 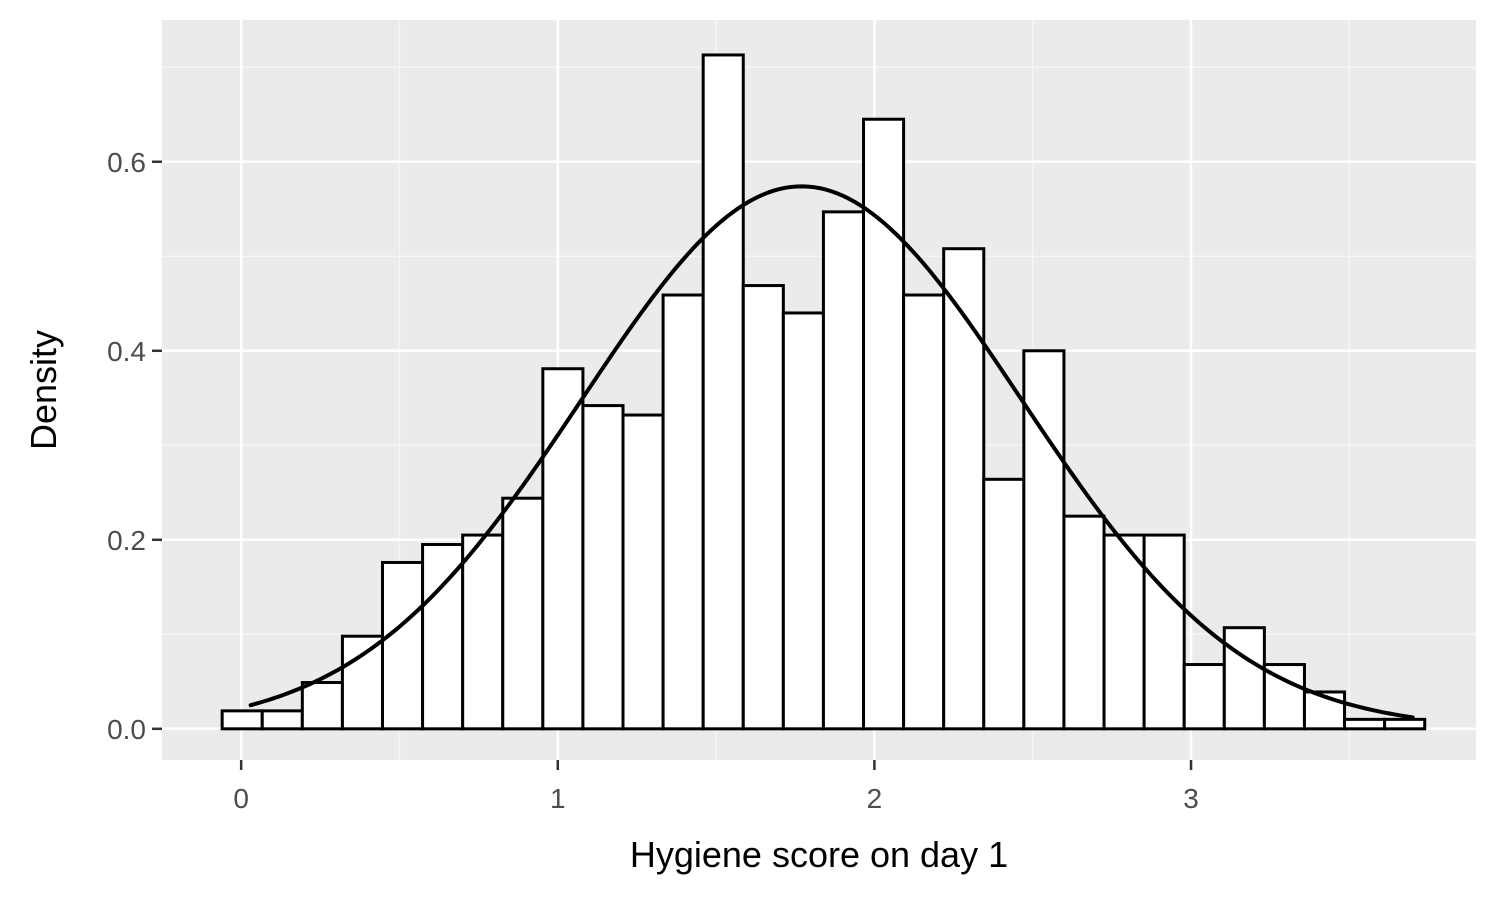 I want to click on y-axis: 0.0 0.2 0.4 0.6, so click(x=134, y=446).